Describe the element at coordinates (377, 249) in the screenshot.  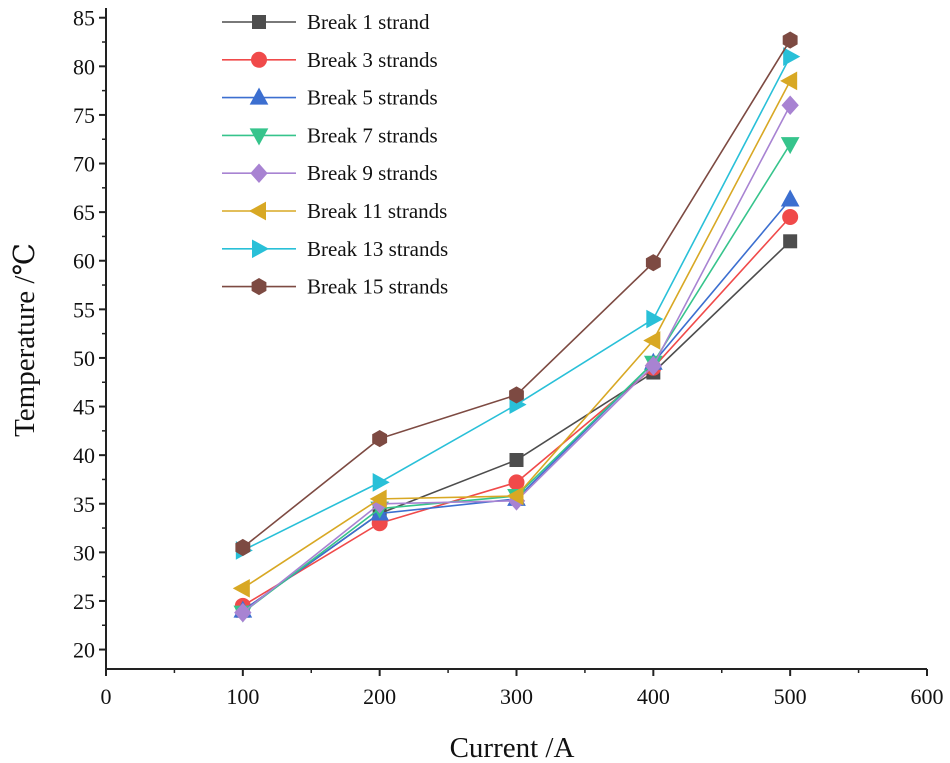
I see `legend-label: Break 13 strands` at that location.